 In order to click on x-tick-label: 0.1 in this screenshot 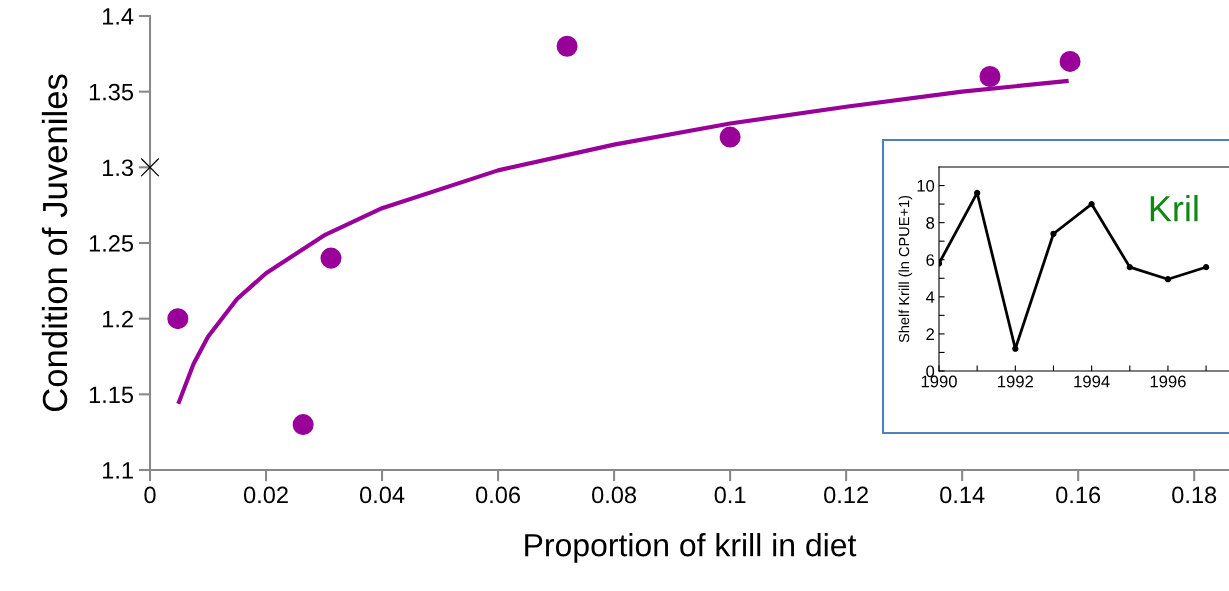, I will do `click(730, 495)`.